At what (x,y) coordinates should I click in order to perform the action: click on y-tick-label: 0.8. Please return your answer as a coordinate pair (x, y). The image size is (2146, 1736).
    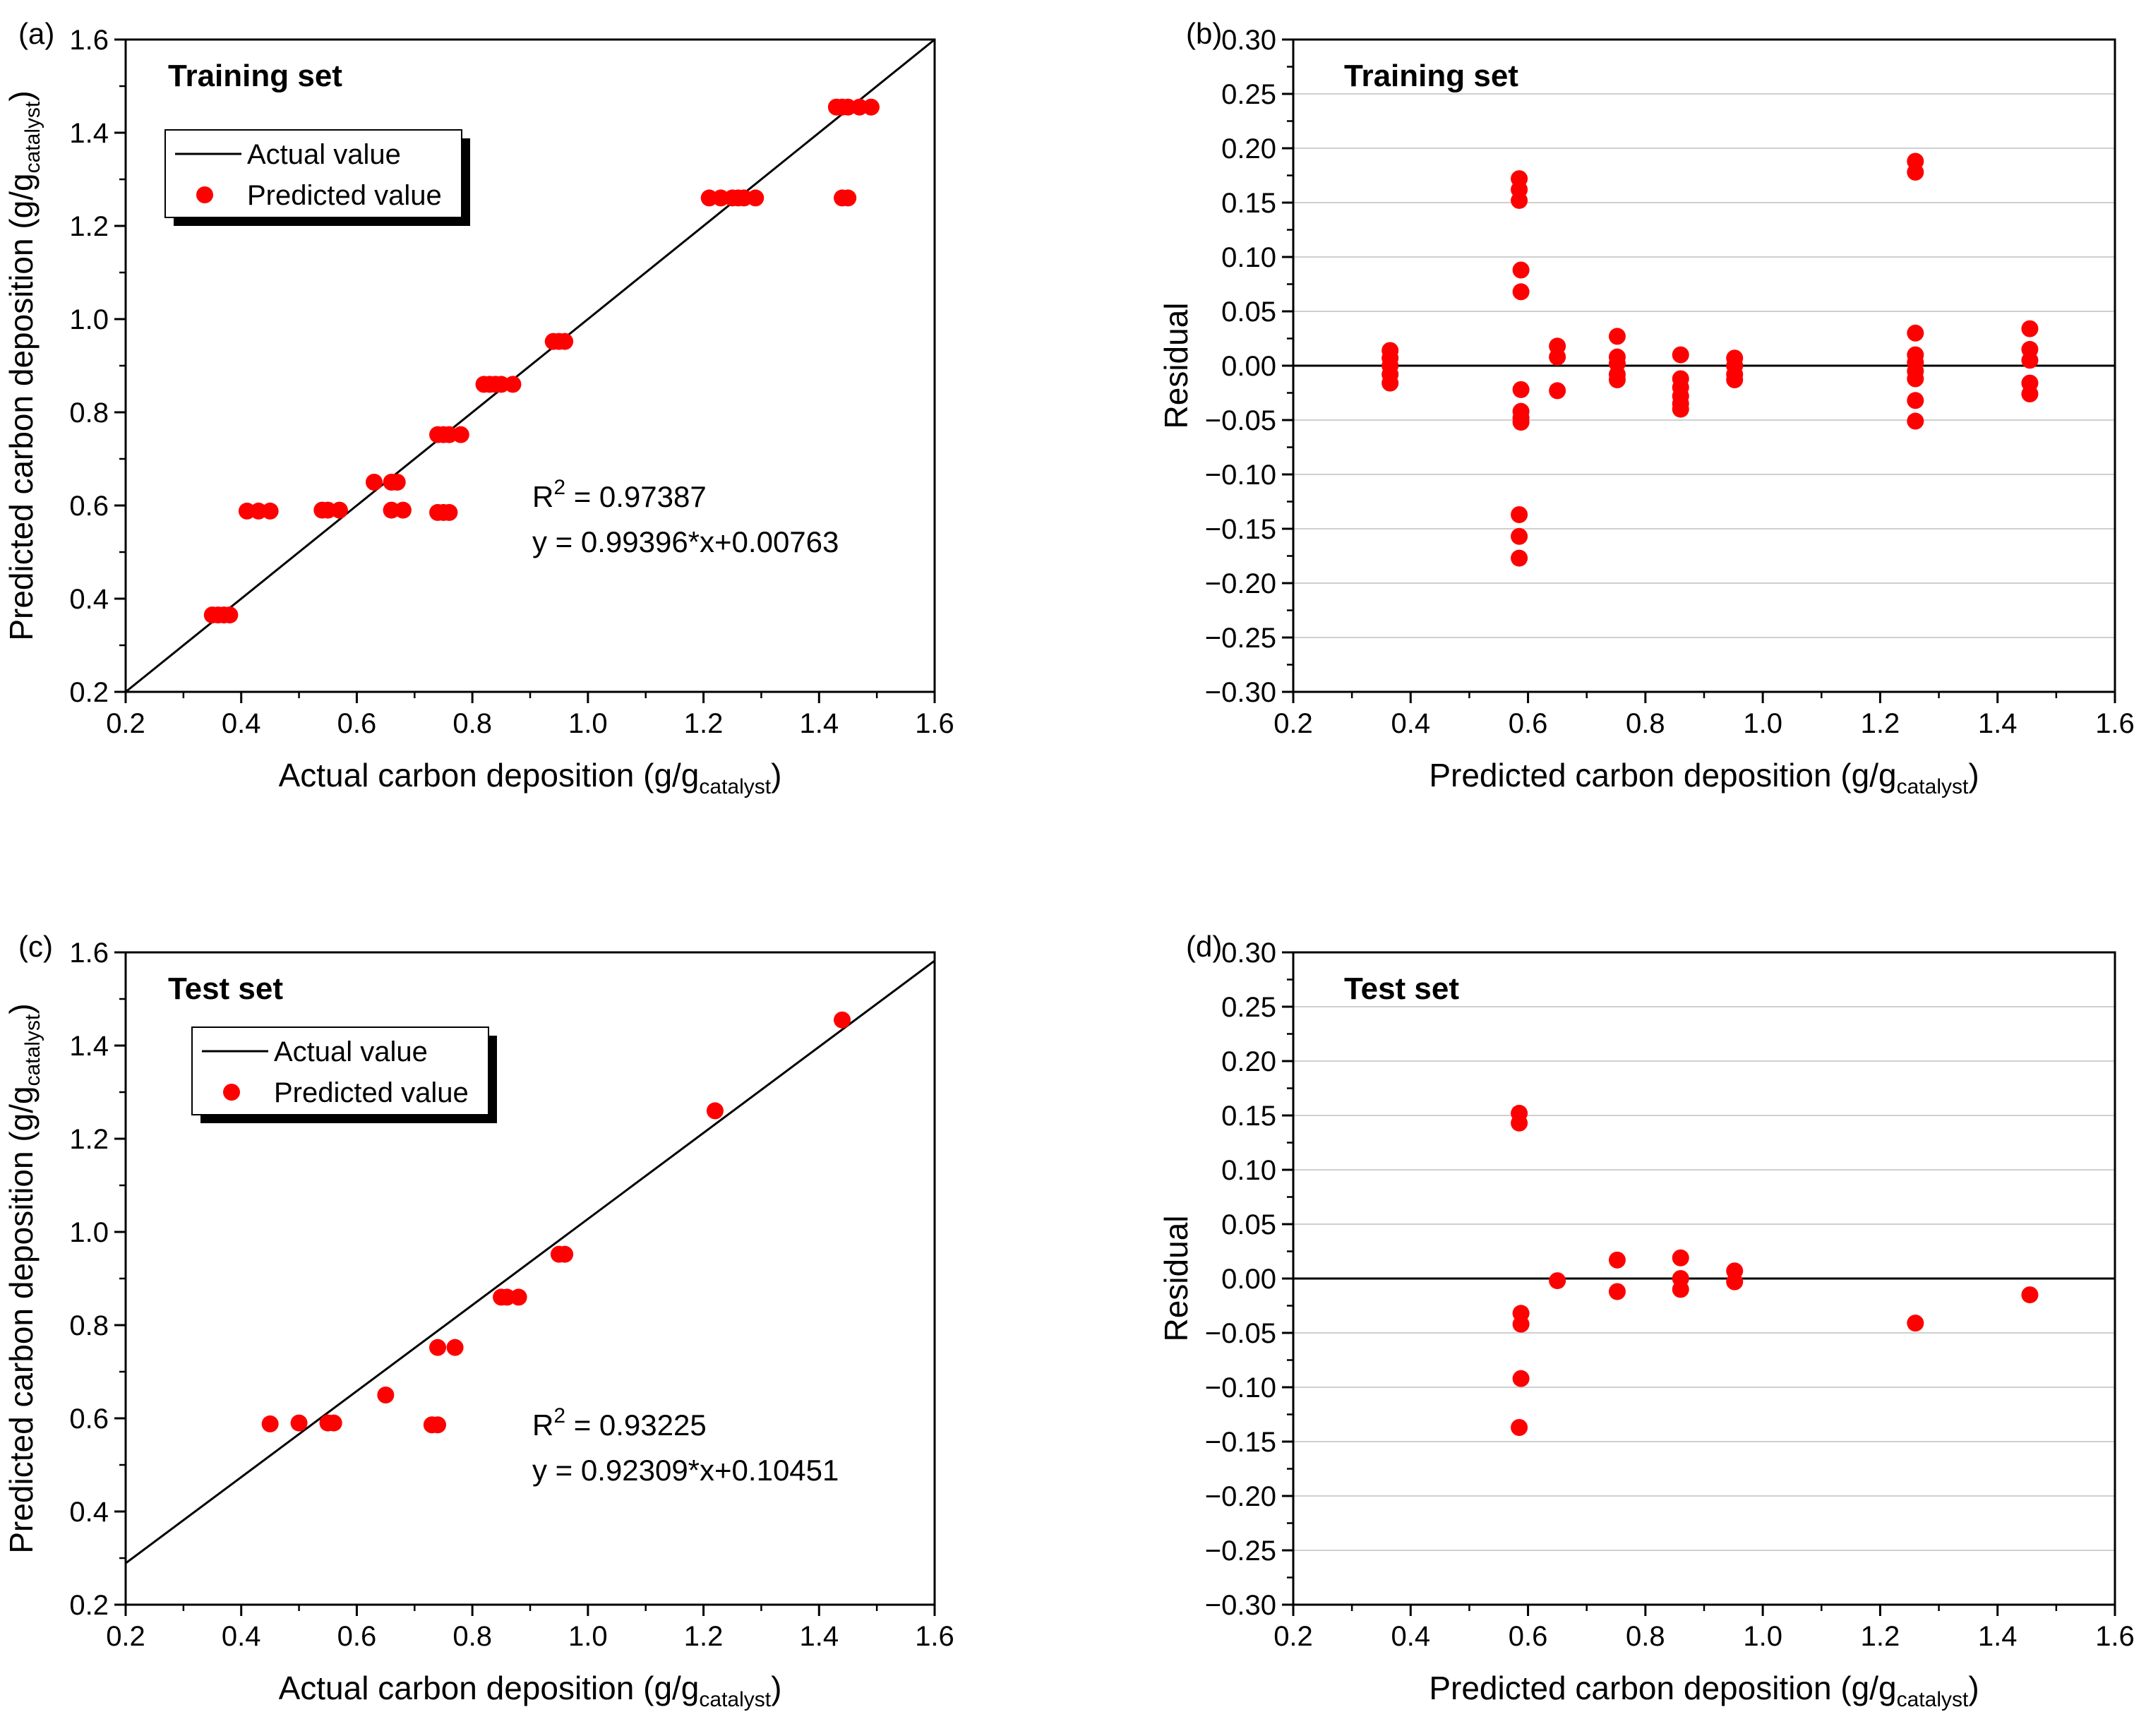
    Looking at the image, I should click on (89, 413).